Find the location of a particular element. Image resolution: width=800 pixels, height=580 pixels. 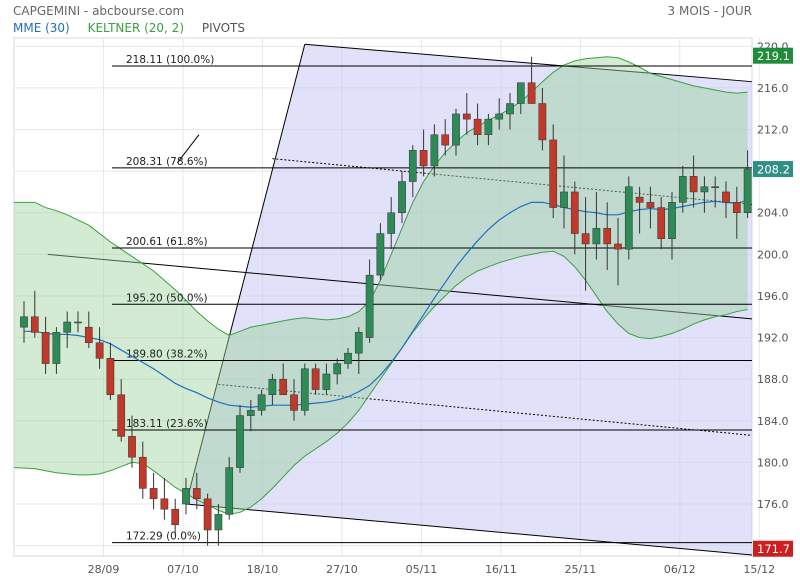

legend-mme: MME (30) is located at coordinates (41, 28).